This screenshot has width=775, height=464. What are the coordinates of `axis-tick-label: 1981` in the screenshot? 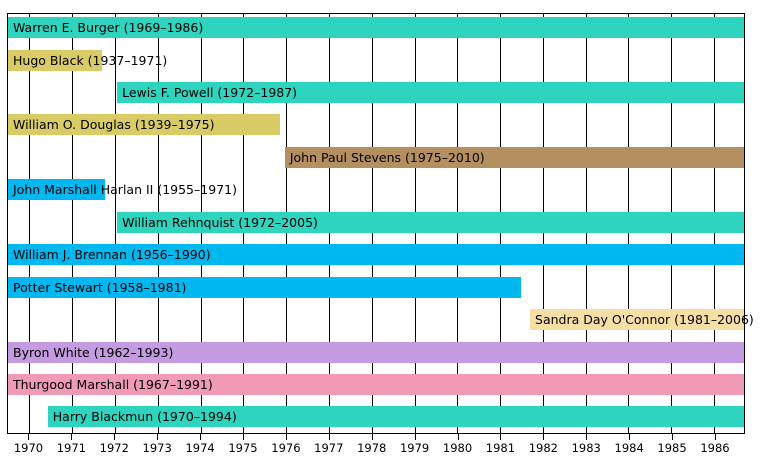 It's located at (500, 448).